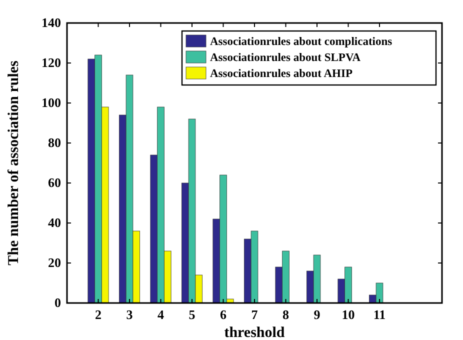 This screenshot has width=463, height=340. I want to click on y-tick-label: 20, so click(54, 262).